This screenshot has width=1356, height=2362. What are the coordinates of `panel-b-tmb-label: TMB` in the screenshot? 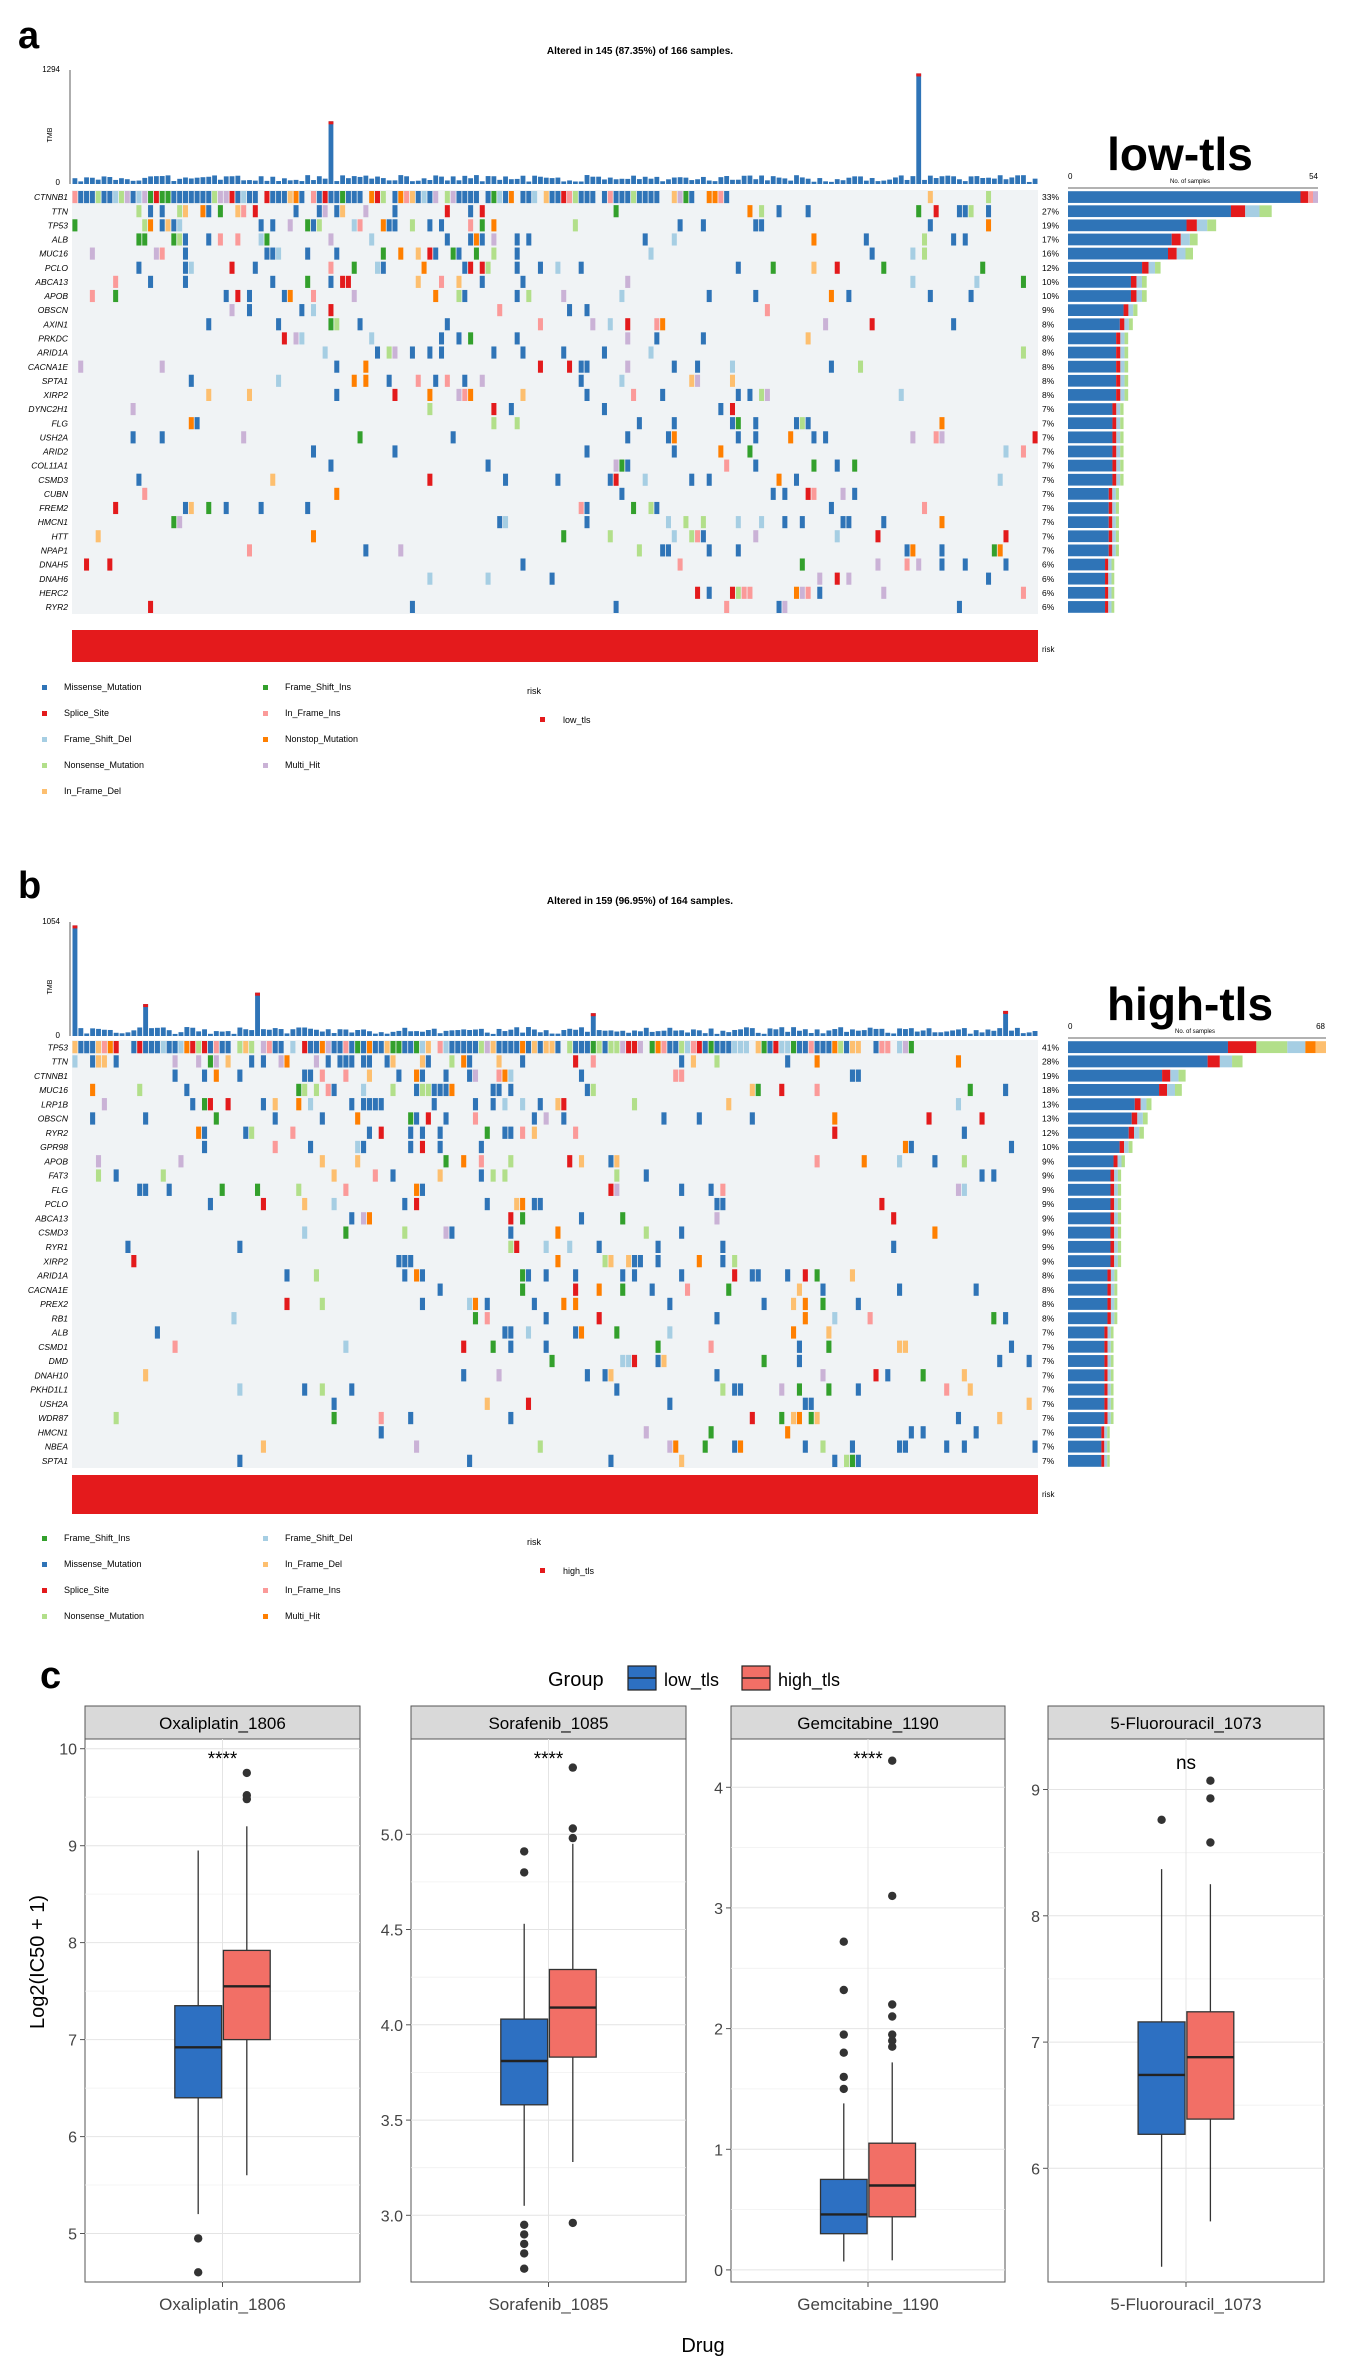 It's located at (50, 986).